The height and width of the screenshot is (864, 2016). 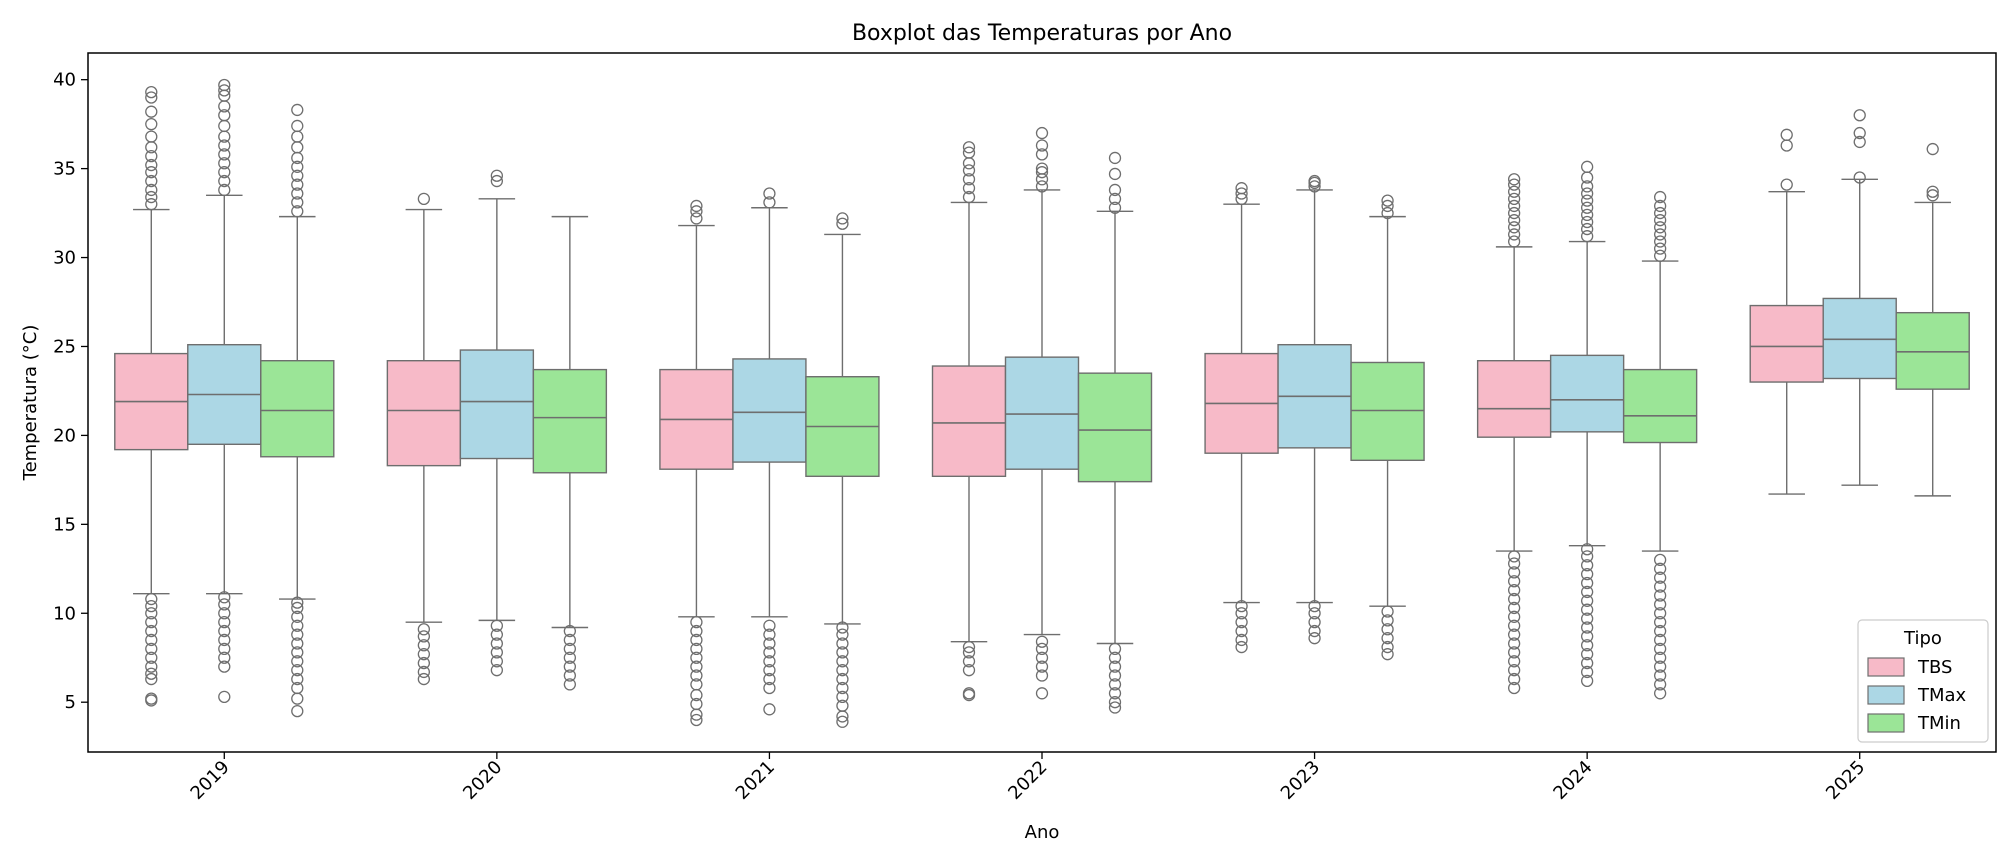 I want to click on box-tbs-2025, so click(x=1786, y=311).